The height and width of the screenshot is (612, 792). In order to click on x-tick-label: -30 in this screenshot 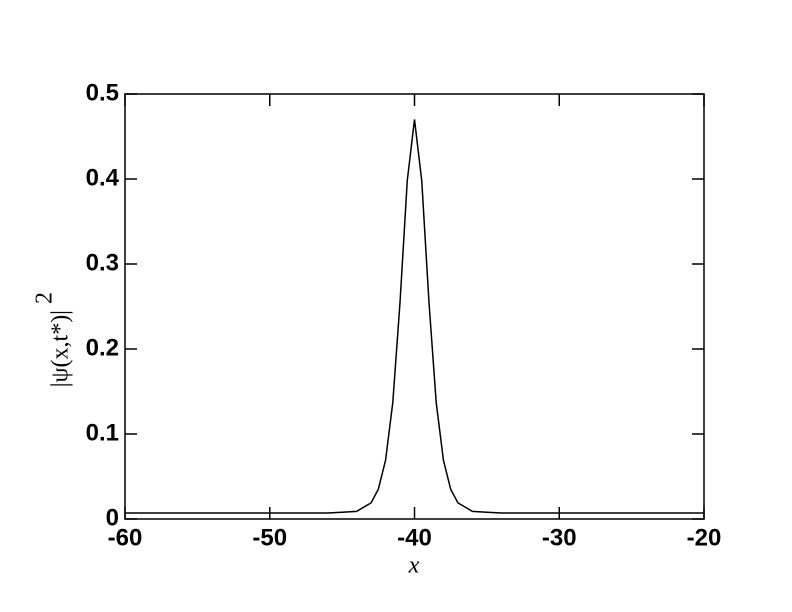, I will do `click(559, 537)`.